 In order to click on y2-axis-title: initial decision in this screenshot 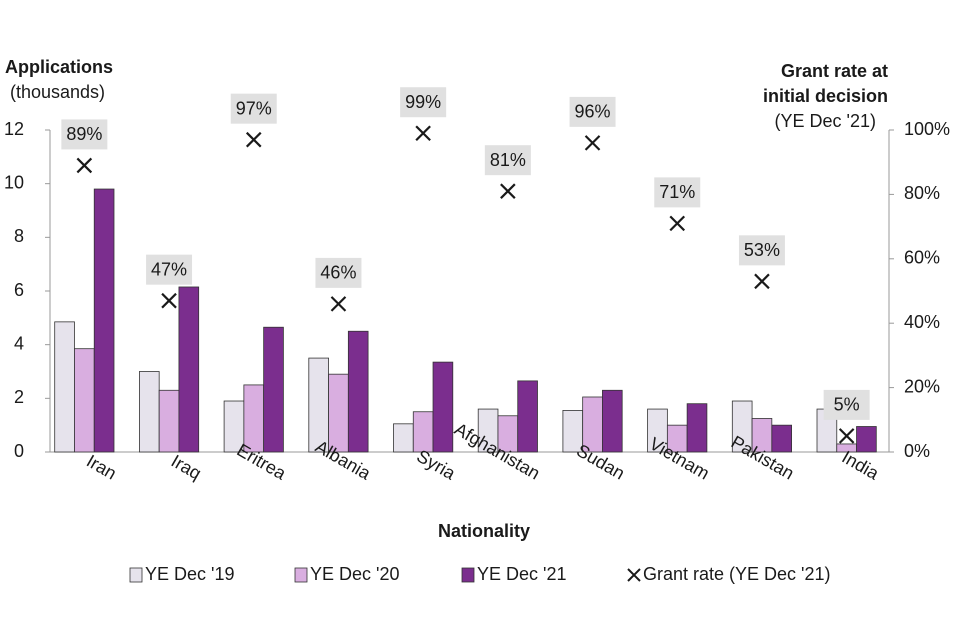, I will do `click(825, 96)`.